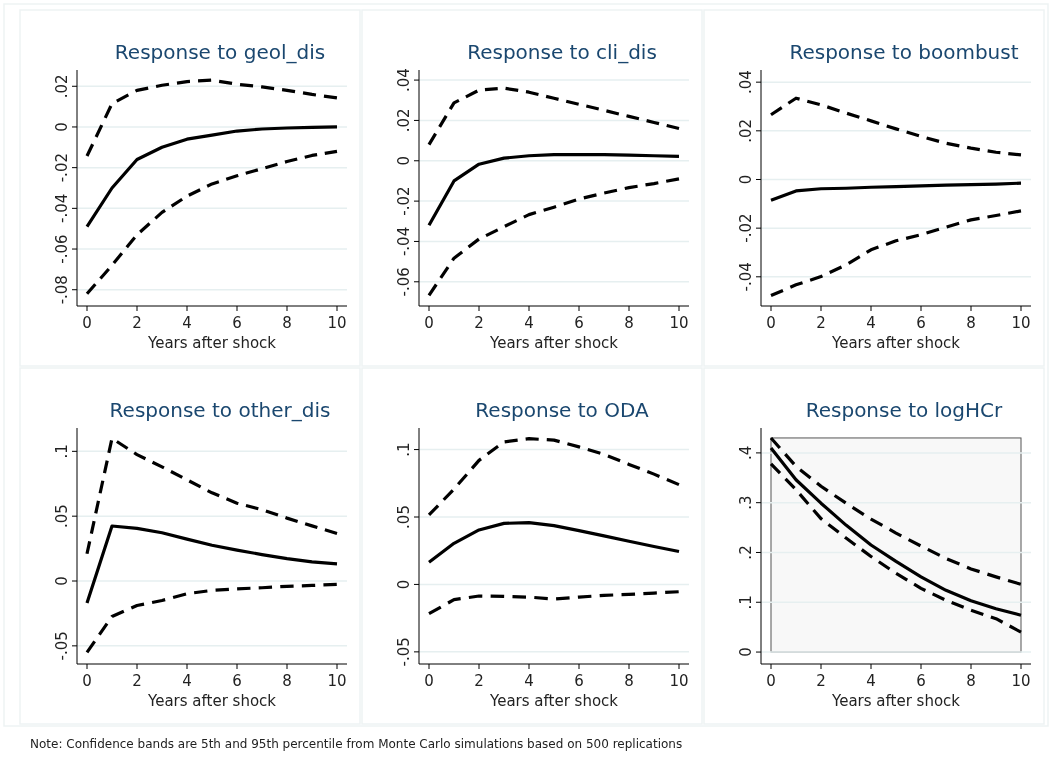  What do you see at coordinates (62, 290) in the screenshot?
I see `y-tick-label: -.08` at bounding box center [62, 290].